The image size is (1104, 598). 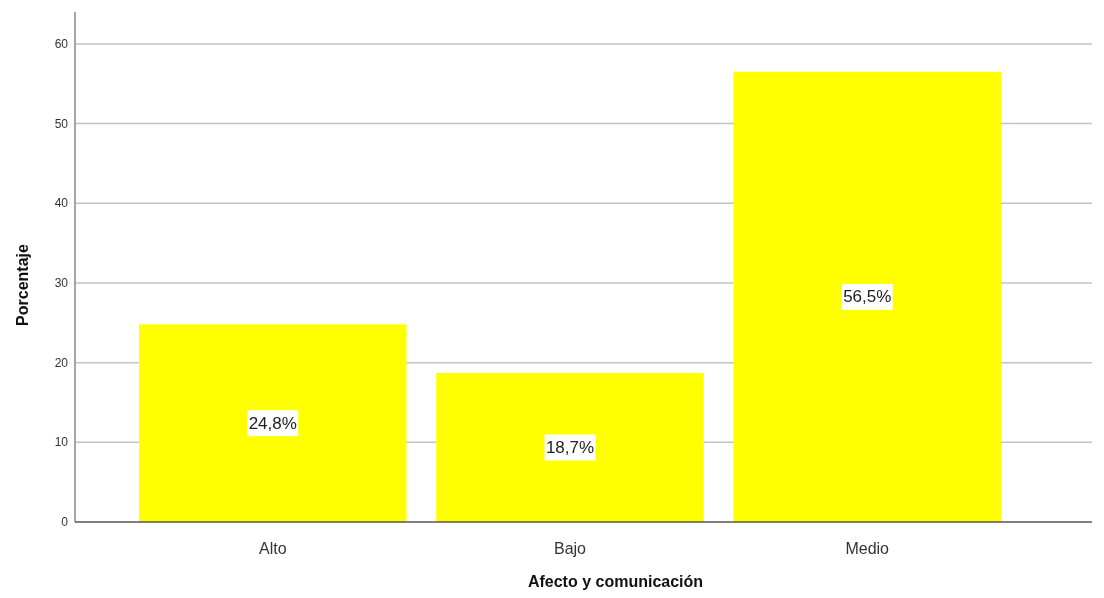 I want to click on x-tick-label: Medio, so click(x=867, y=548).